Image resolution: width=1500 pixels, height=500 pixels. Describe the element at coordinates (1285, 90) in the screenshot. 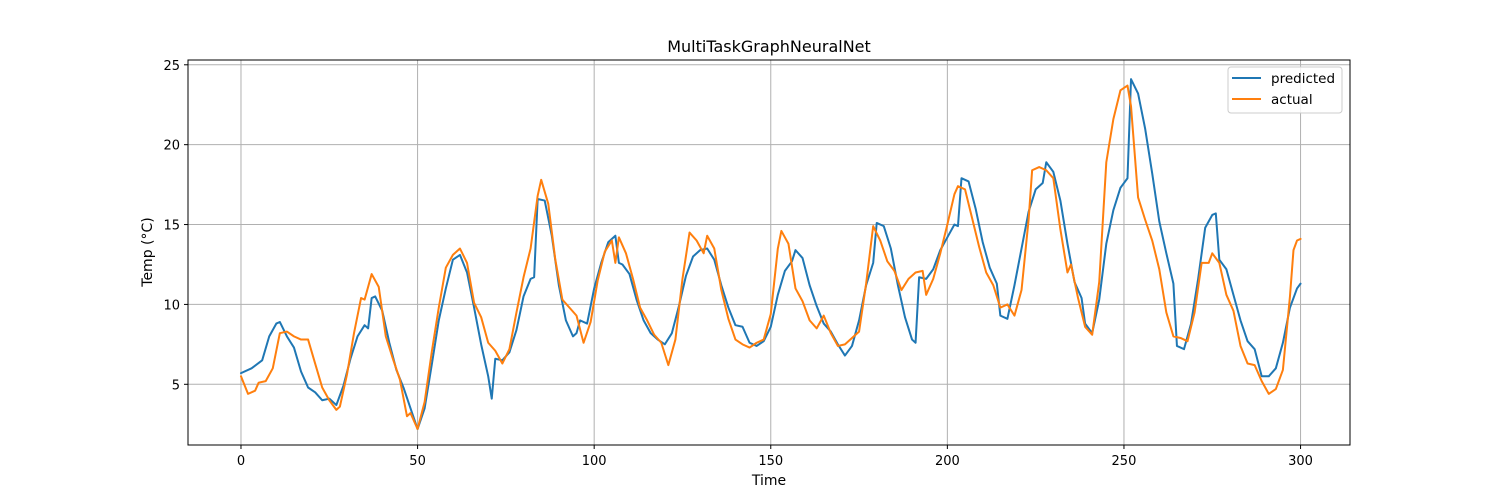

I see `legend: predicted actual` at that location.